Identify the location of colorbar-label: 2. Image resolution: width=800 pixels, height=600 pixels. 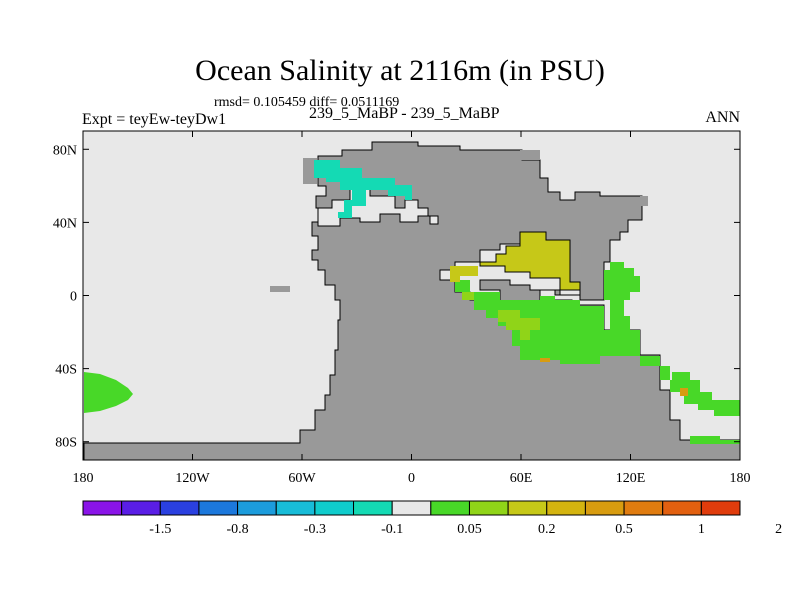
(778, 529).